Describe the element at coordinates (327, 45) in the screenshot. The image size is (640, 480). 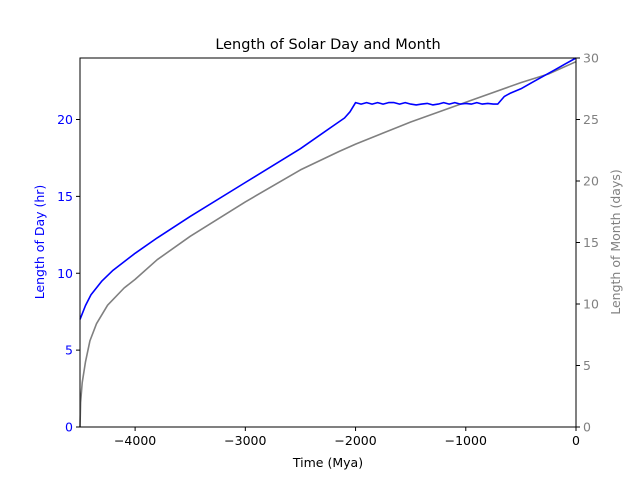
I see `chart-title: Length of Solar Day and Month` at that location.